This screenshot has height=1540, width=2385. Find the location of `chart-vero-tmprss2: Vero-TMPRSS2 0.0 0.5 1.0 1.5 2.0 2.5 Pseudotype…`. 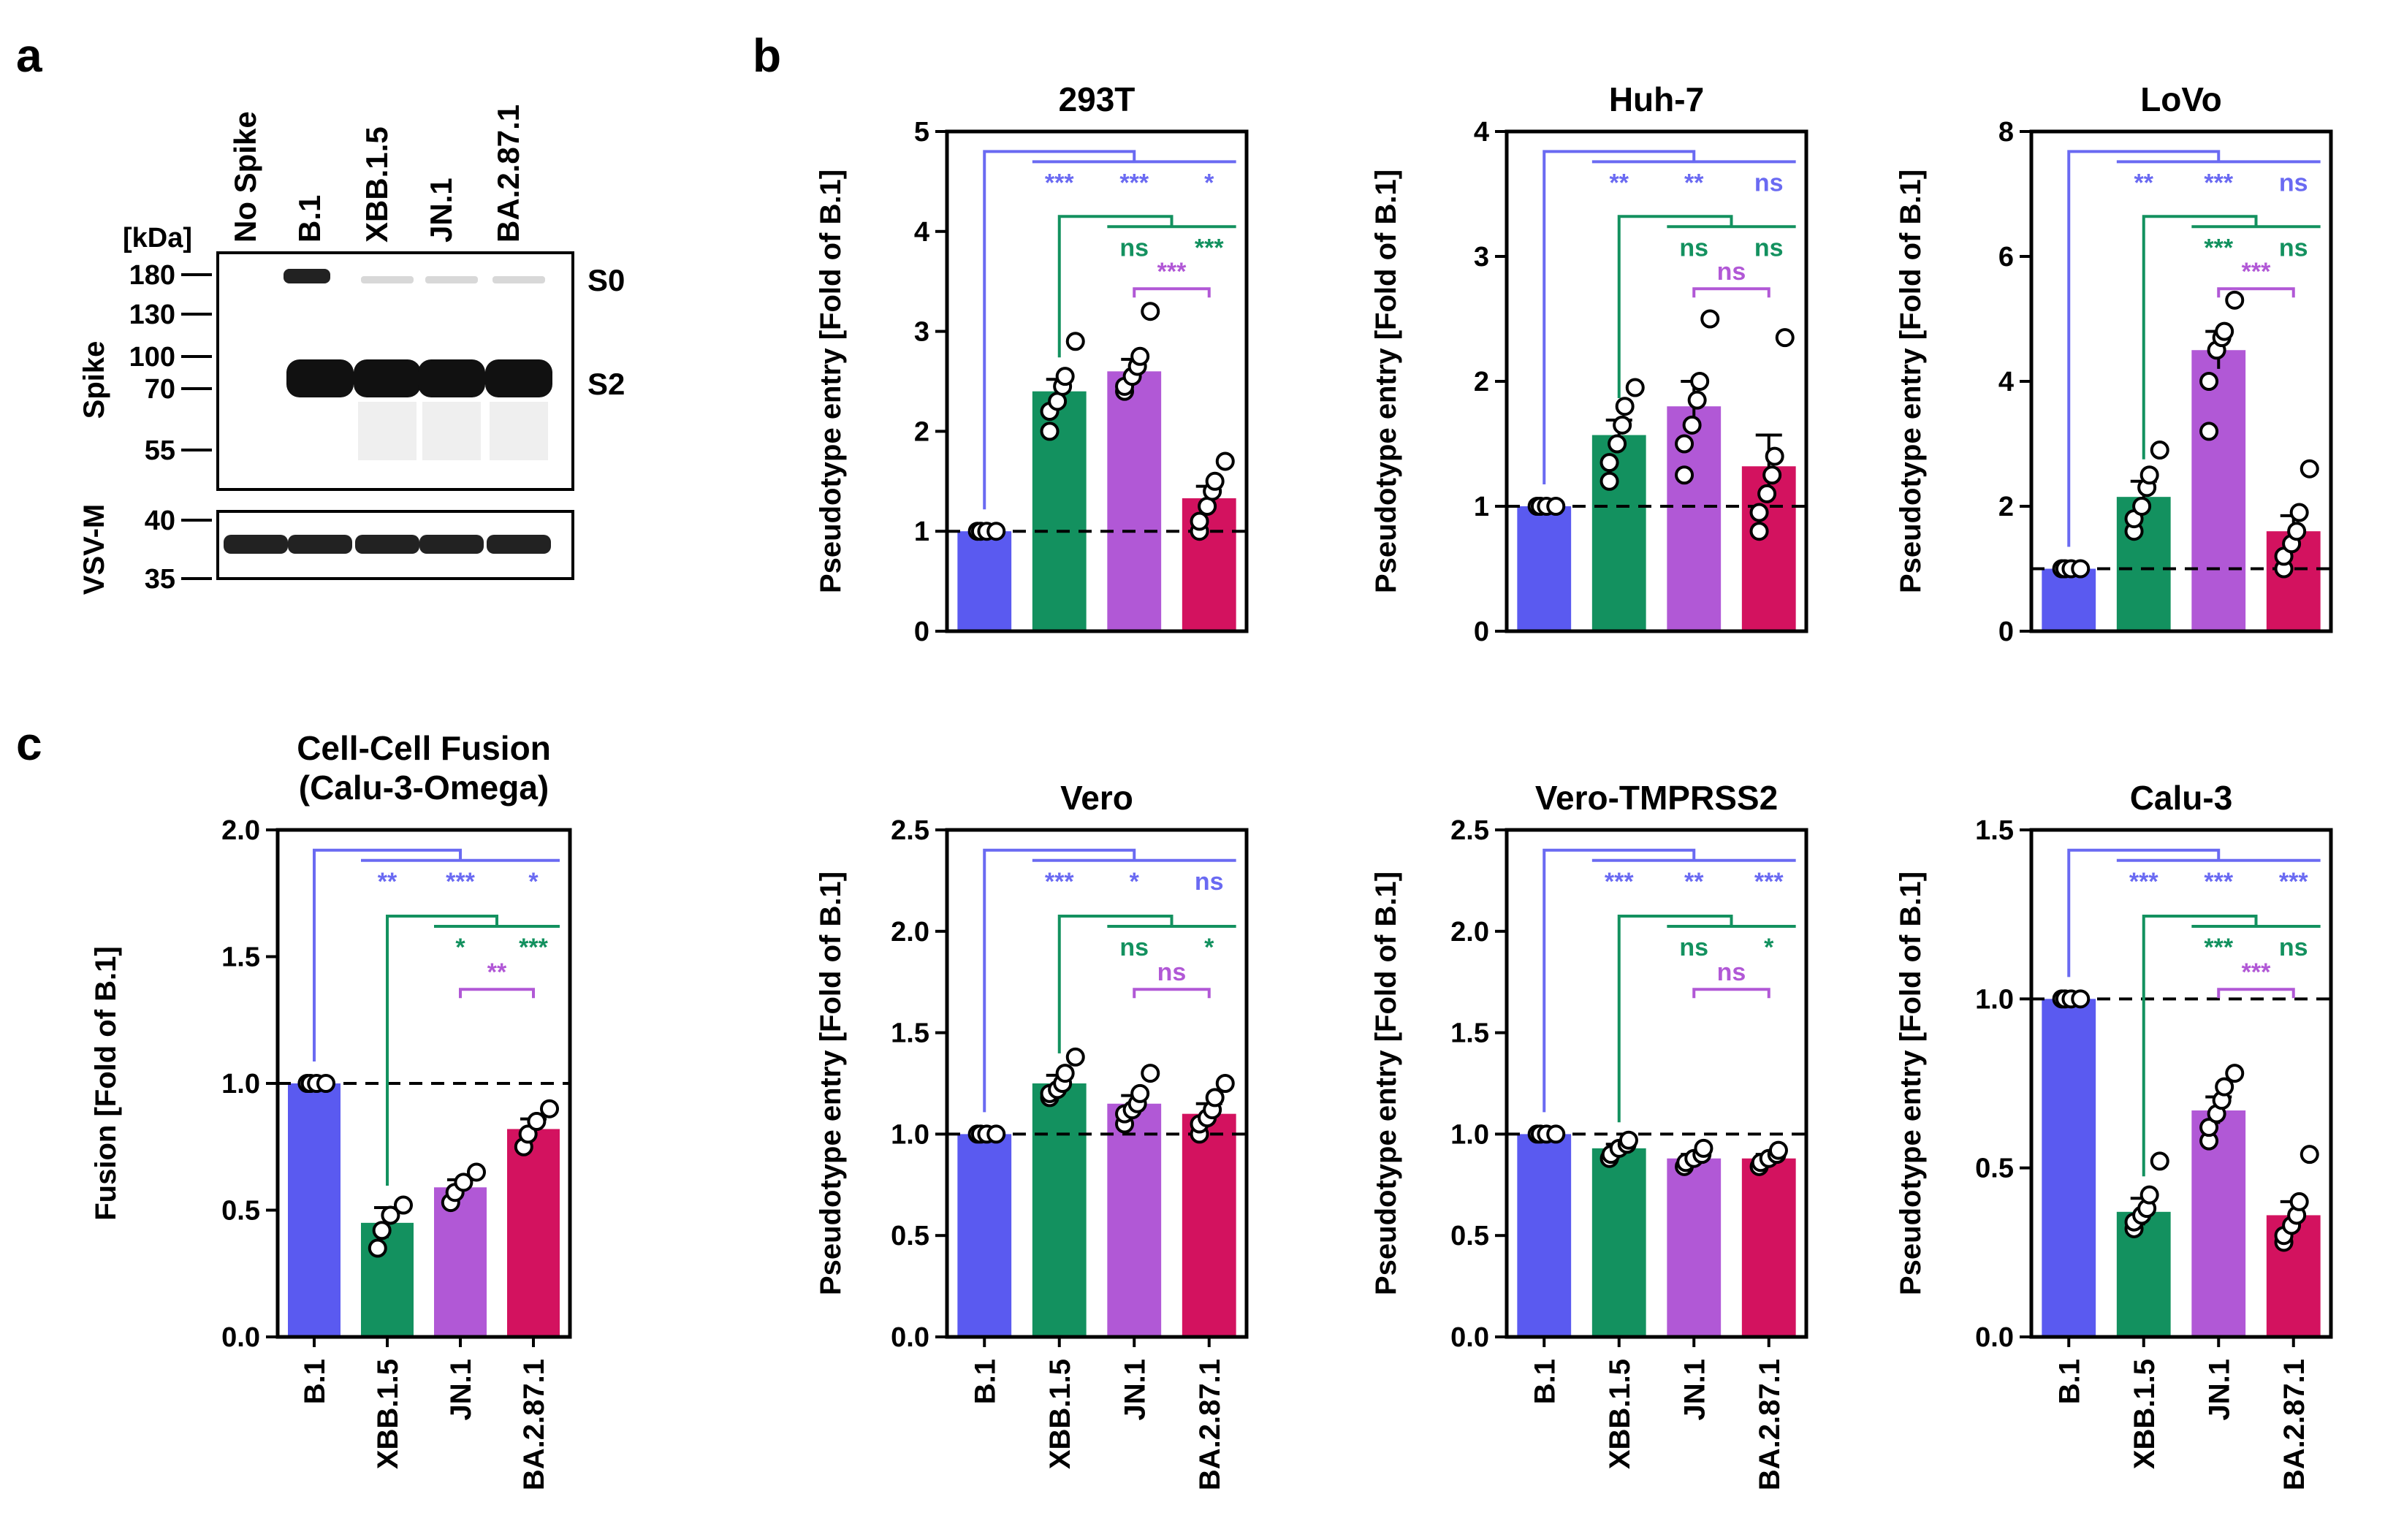

chart-vero-tmprss2: Vero-TMPRSS2 0.0 0.5 1.0 1.5 2.0 2.5 Pseudotype… is located at coordinates (1589, 1134).